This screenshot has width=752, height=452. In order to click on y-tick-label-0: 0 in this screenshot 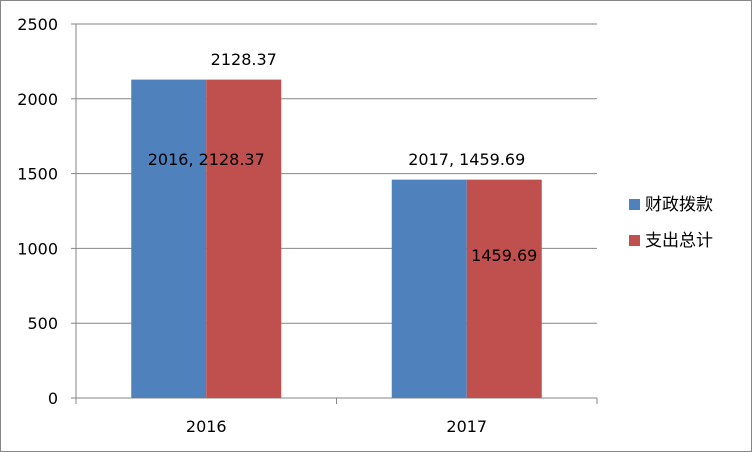, I will do `click(53, 398)`.